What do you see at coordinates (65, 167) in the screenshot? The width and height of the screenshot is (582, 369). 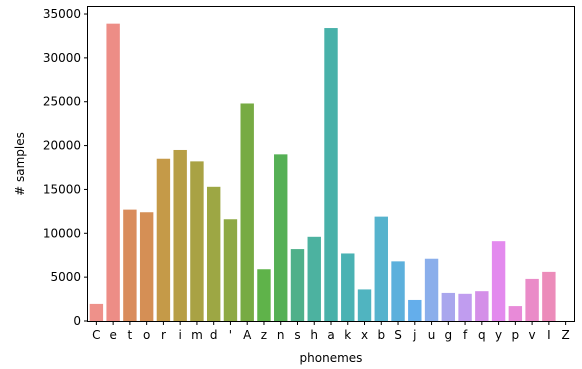 I see `y-axis-ticks: 0 5000 10000 15000 20000 25000 30000 35000` at bounding box center [65, 167].